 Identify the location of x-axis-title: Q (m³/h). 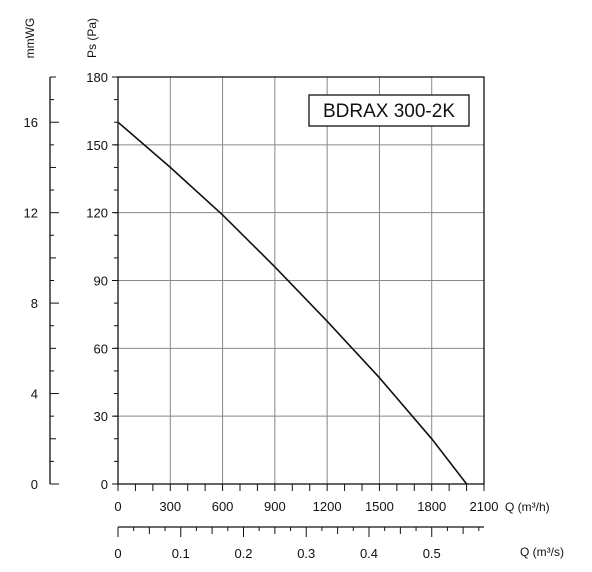
(527, 507).